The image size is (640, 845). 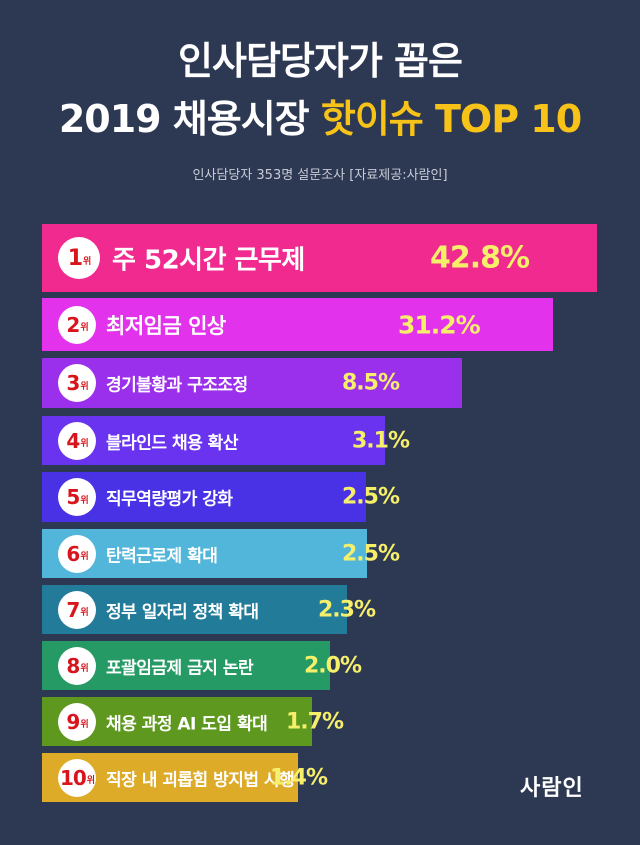 I want to click on rank-number: 7, so click(x=73, y=609).